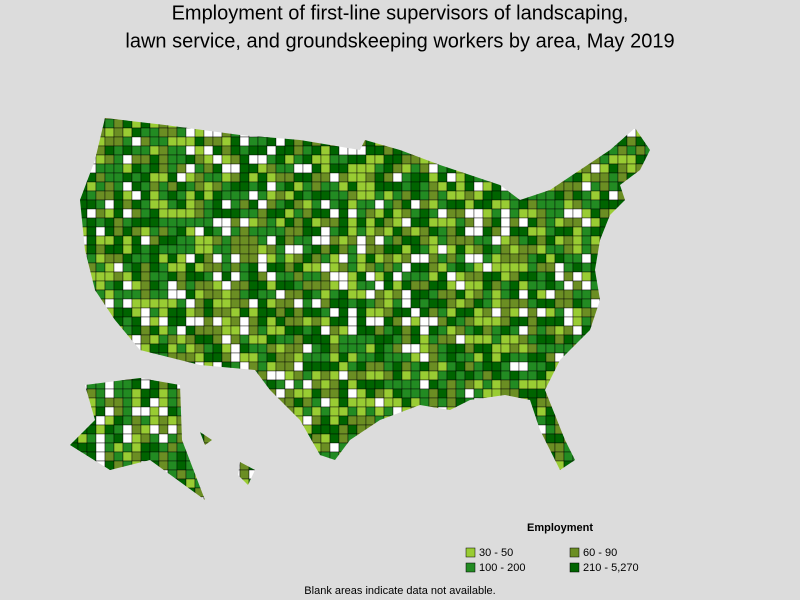 The image size is (800, 600). I want to click on legend-title: Employment, so click(560, 528).